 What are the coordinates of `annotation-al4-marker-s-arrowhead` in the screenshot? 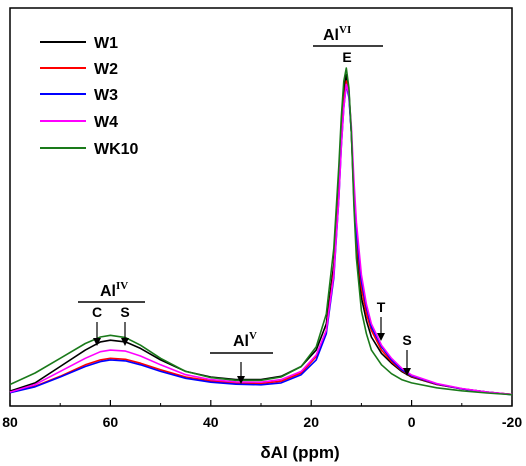 It's located at (125, 342).